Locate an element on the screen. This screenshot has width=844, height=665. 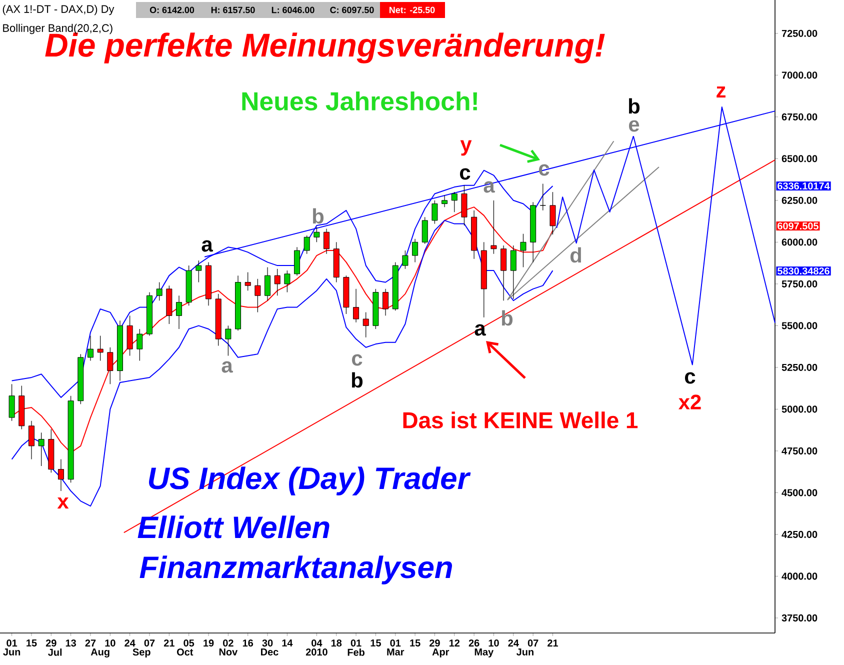
x2-tick-label: Apr is located at coordinates (441, 653).